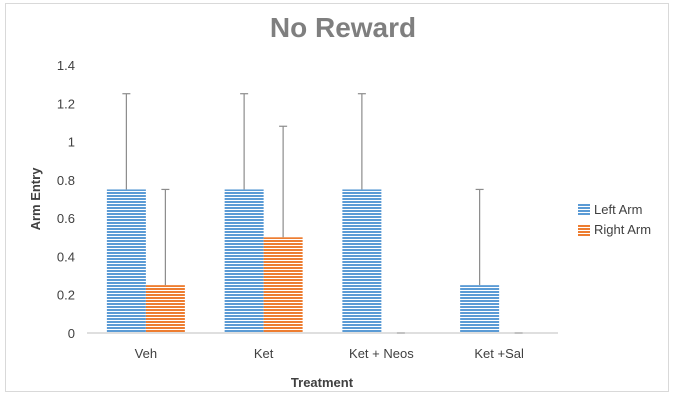 The height and width of the screenshot is (396, 675). What do you see at coordinates (146, 353) in the screenshot?
I see `x-tick-label: Veh` at bounding box center [146, 353].